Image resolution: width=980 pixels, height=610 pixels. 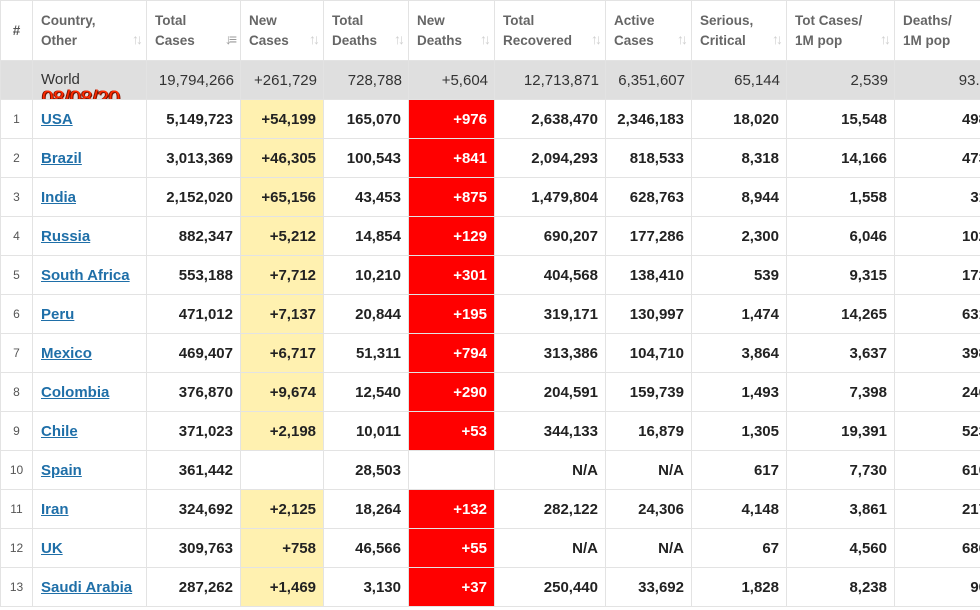 I want to click on serious-critical-cell: 67, so click(x=739, y=548).